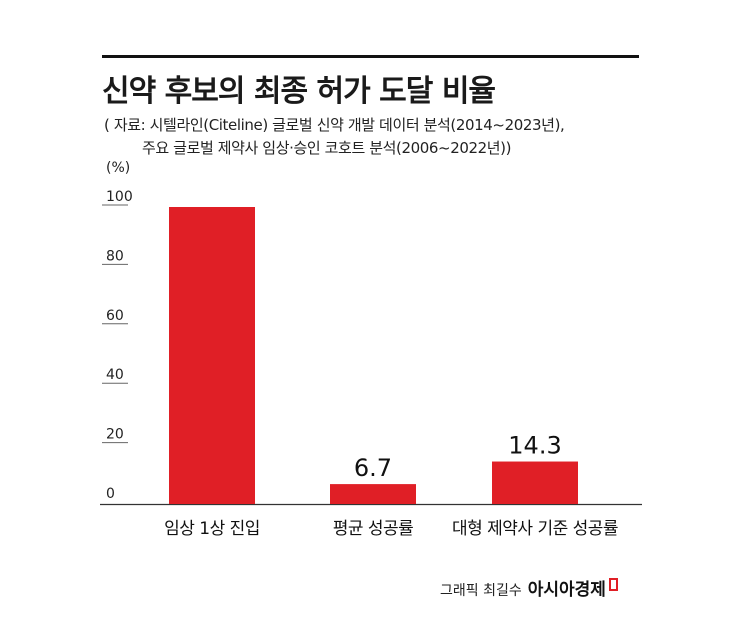 Image resolution: width=745 pixels, height=620 pixels. What do you see at coordinates (212, 529) in the screenshot?
I see `x-tick-label: 임상 1상 진입` at bounding box center [212, 529].